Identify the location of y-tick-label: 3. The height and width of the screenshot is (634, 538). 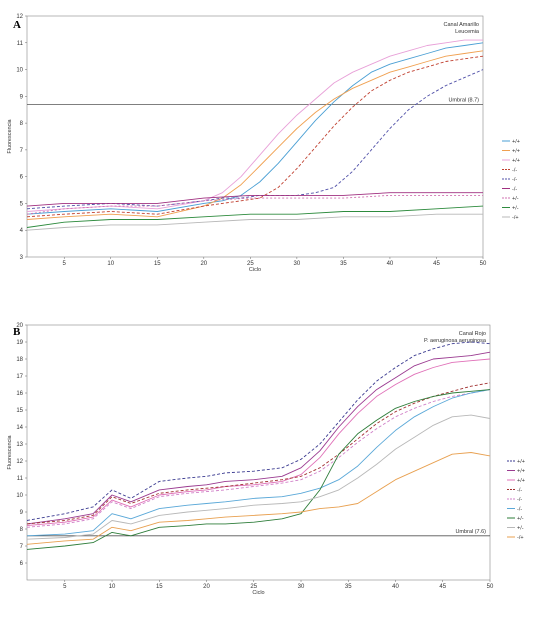
(22, 258).